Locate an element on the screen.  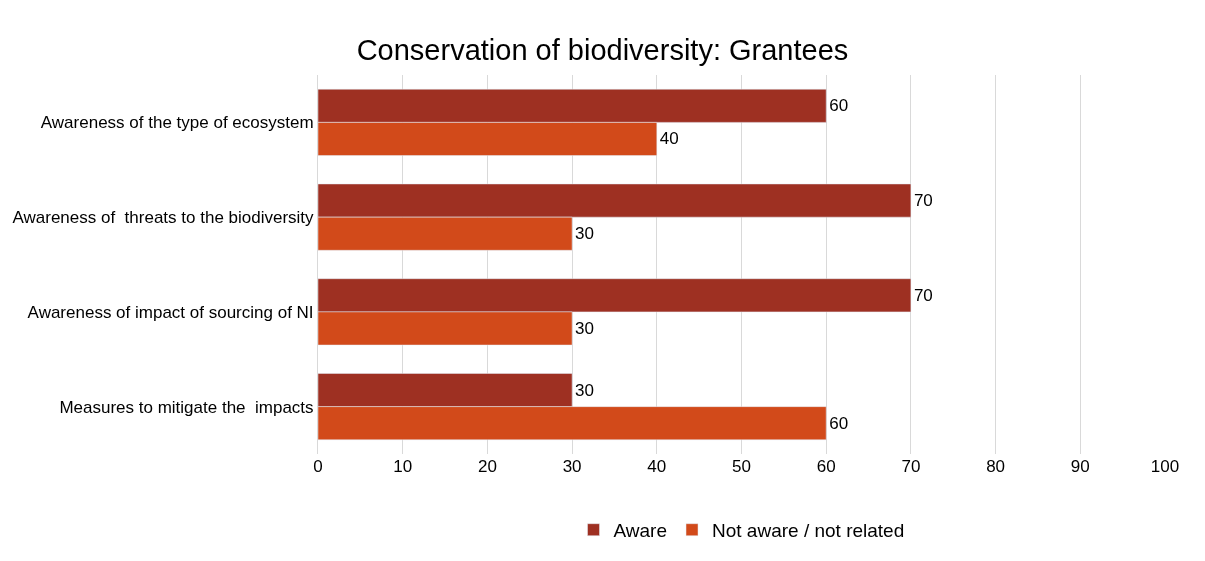
x-tick-label: 80 is located at coordinates (996, 466).